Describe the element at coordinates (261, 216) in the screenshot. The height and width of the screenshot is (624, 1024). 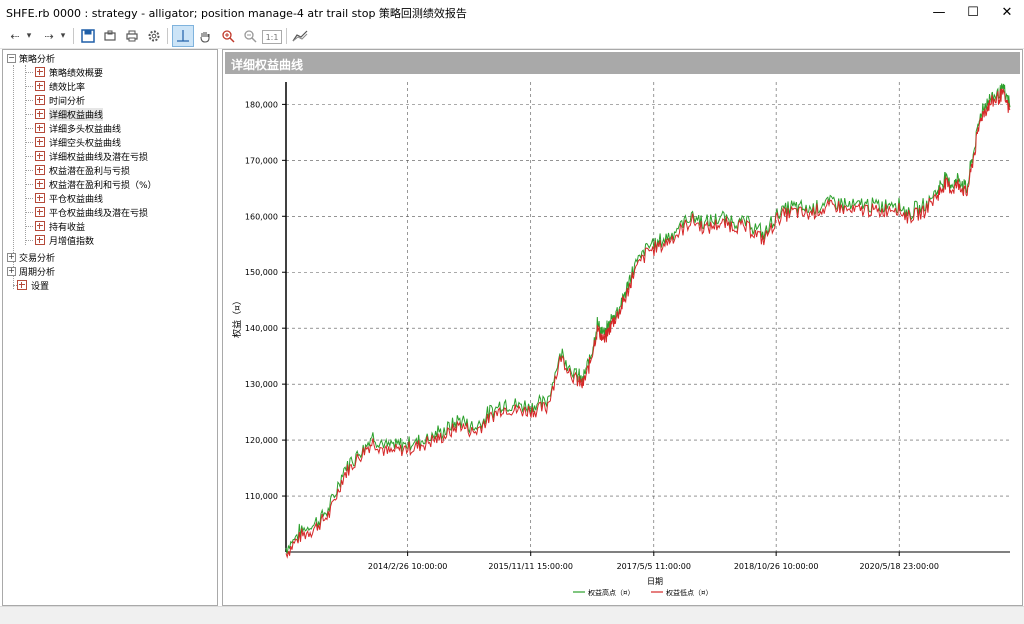
I see `y-tick-label: 160,000` at that location.